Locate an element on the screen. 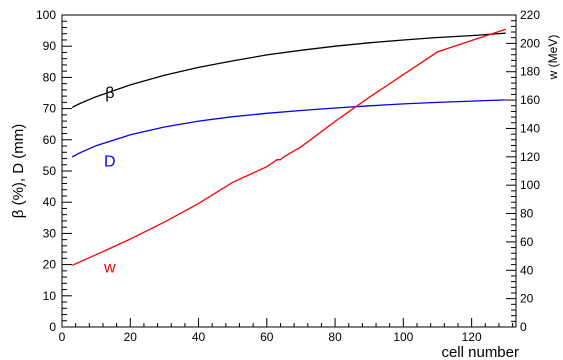 This screenshot has width=563, height=360. x-tick-label: 20 is located at coordinates (131, 337).